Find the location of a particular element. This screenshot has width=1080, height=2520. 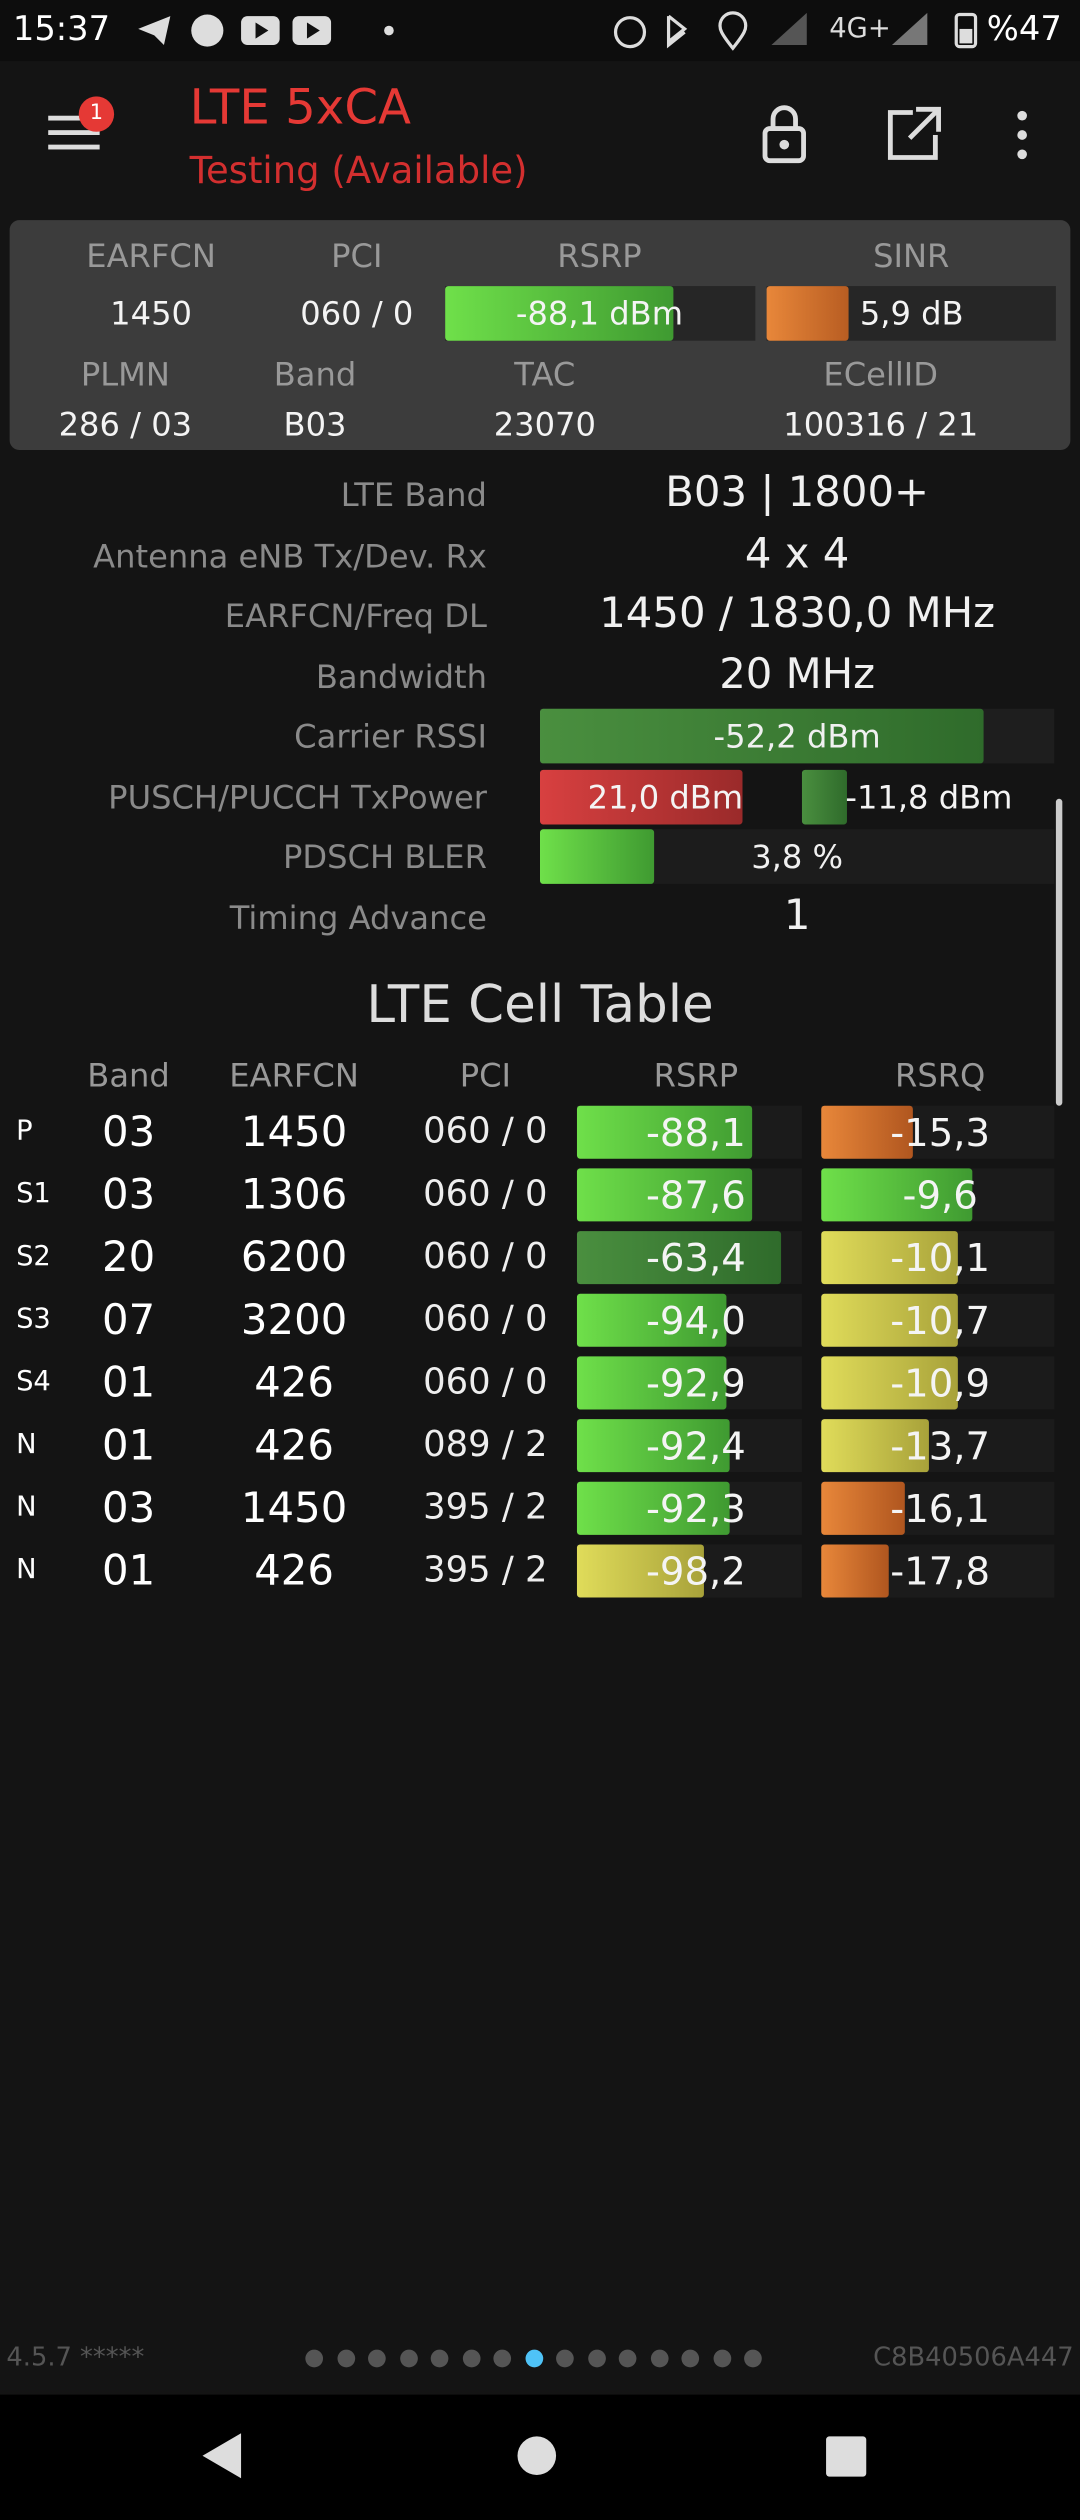

detail-label: Antenna eNB Tx/Dev. Rx is located at coordinates (290, 555).